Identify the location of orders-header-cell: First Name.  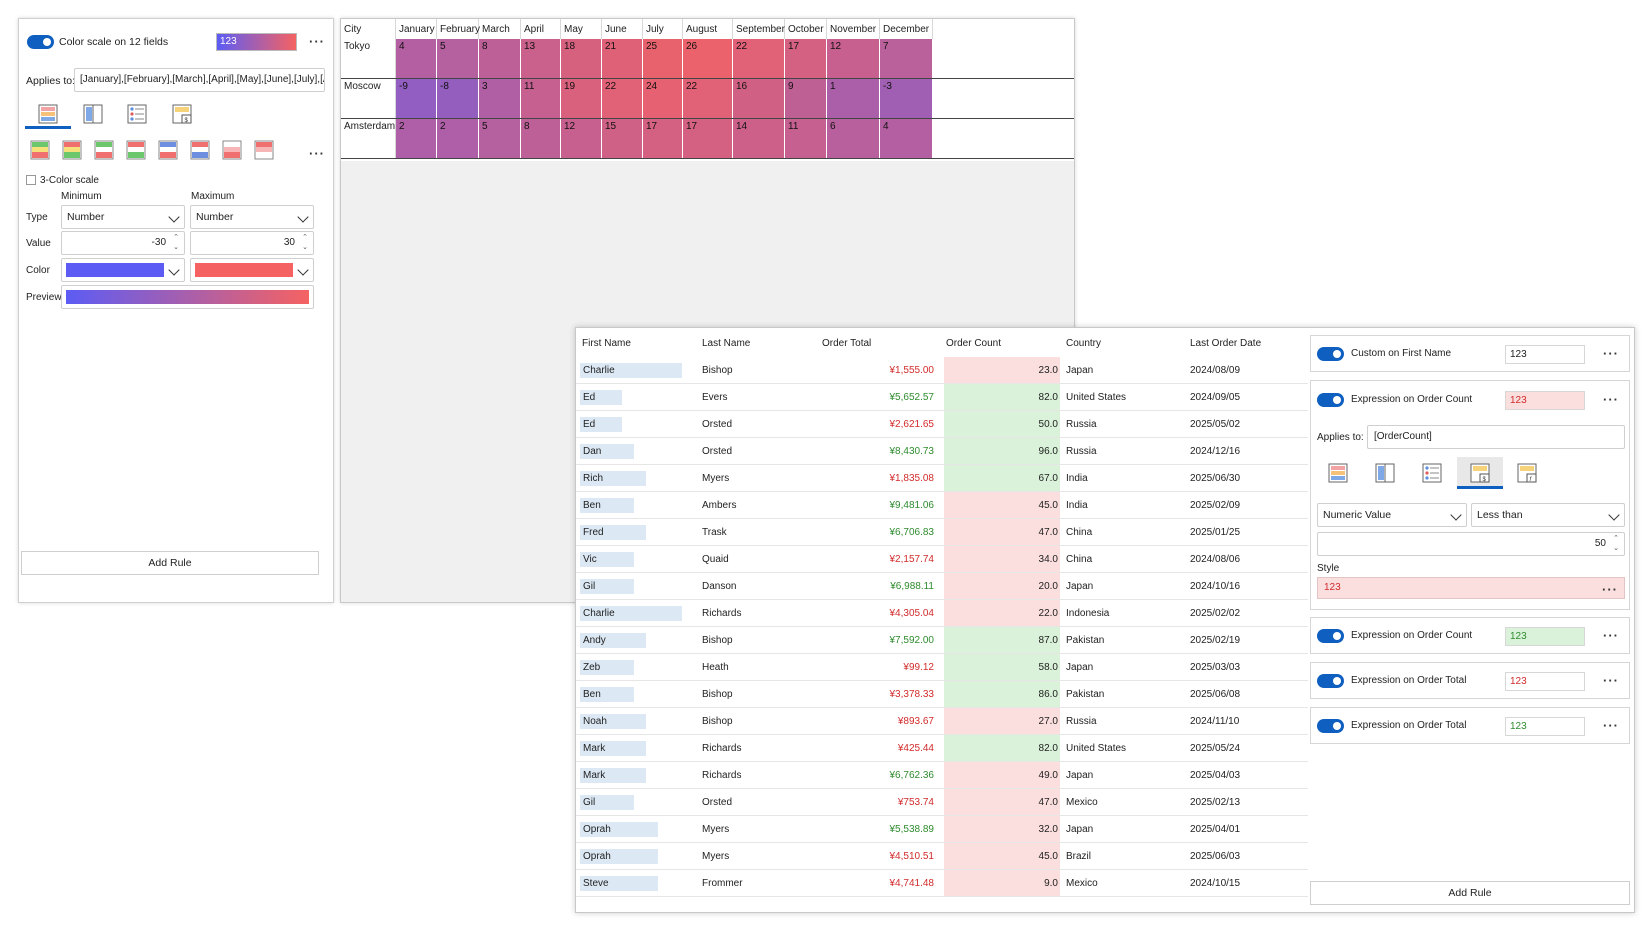
(606, 343).